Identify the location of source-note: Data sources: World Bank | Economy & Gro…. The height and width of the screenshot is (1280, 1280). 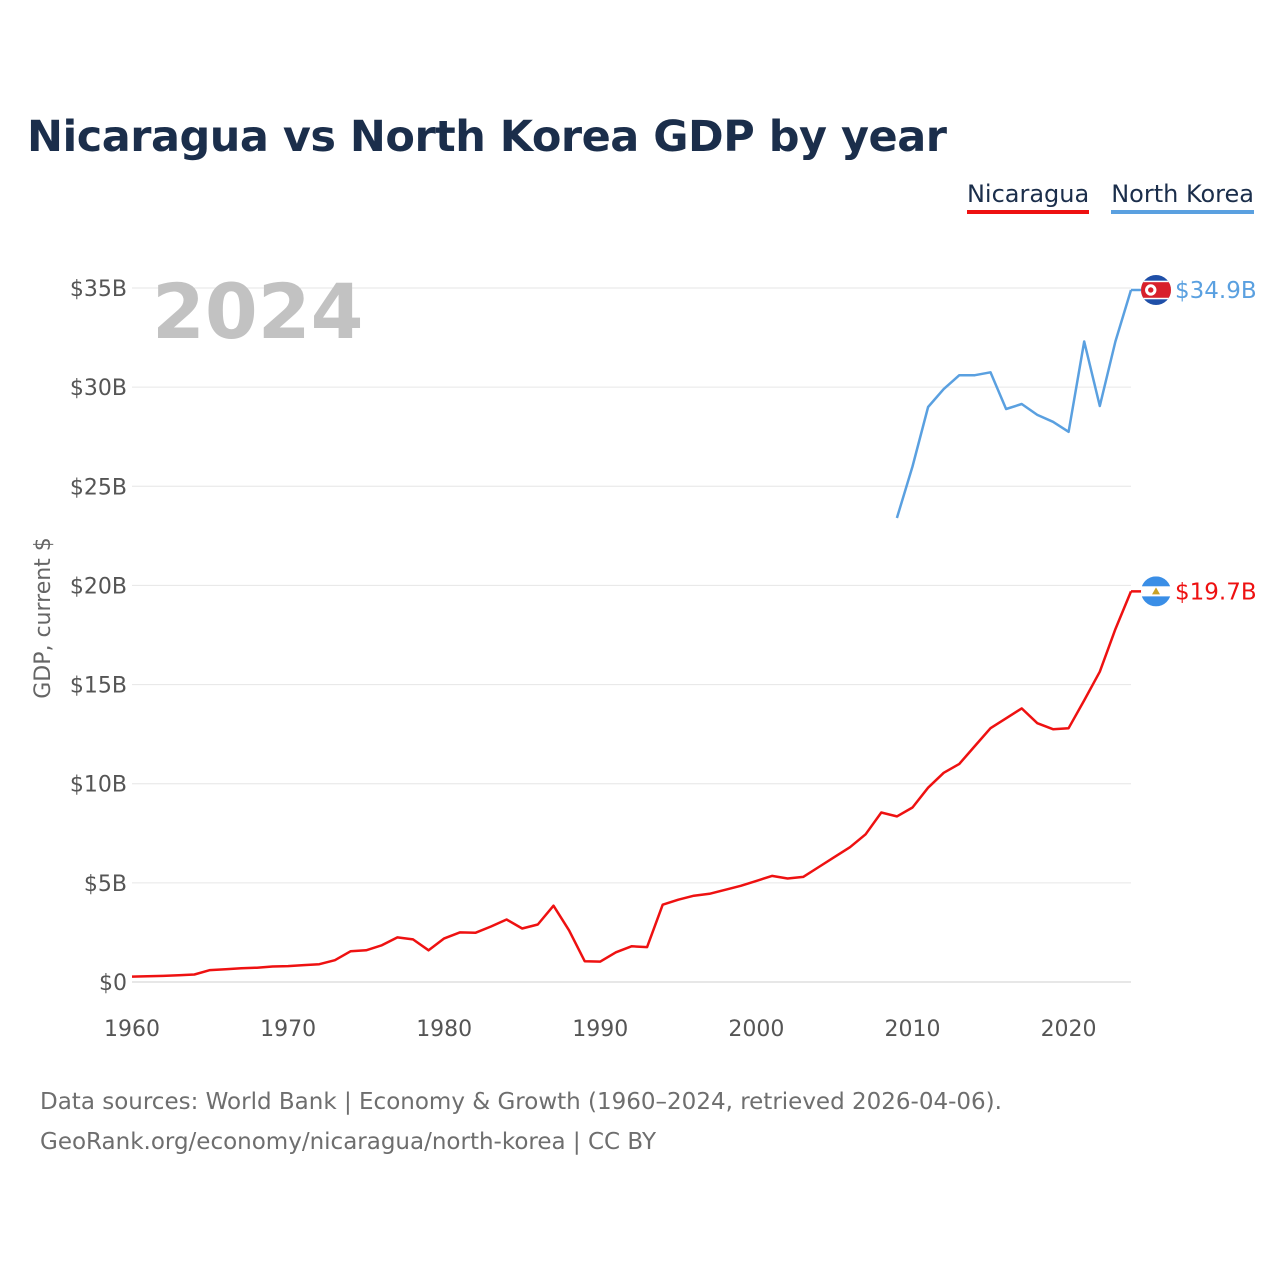
(521, 1102).